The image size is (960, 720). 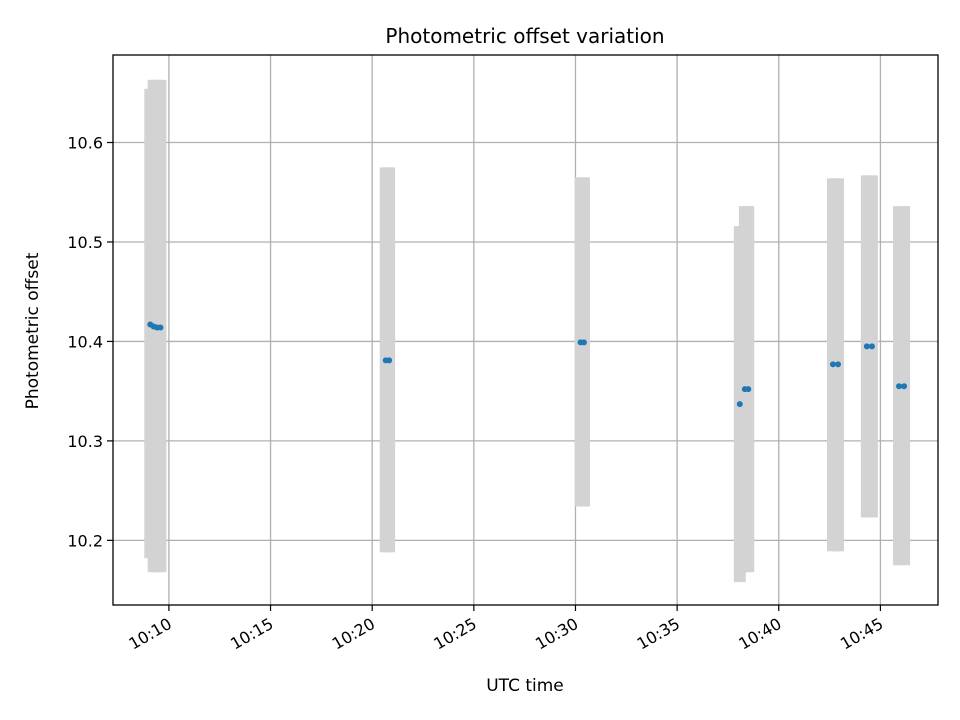 What do you see at coordinates (85, 341) in the screenshot?
I see `y-tick-label: 10.4` at bounding box center [85, 341].